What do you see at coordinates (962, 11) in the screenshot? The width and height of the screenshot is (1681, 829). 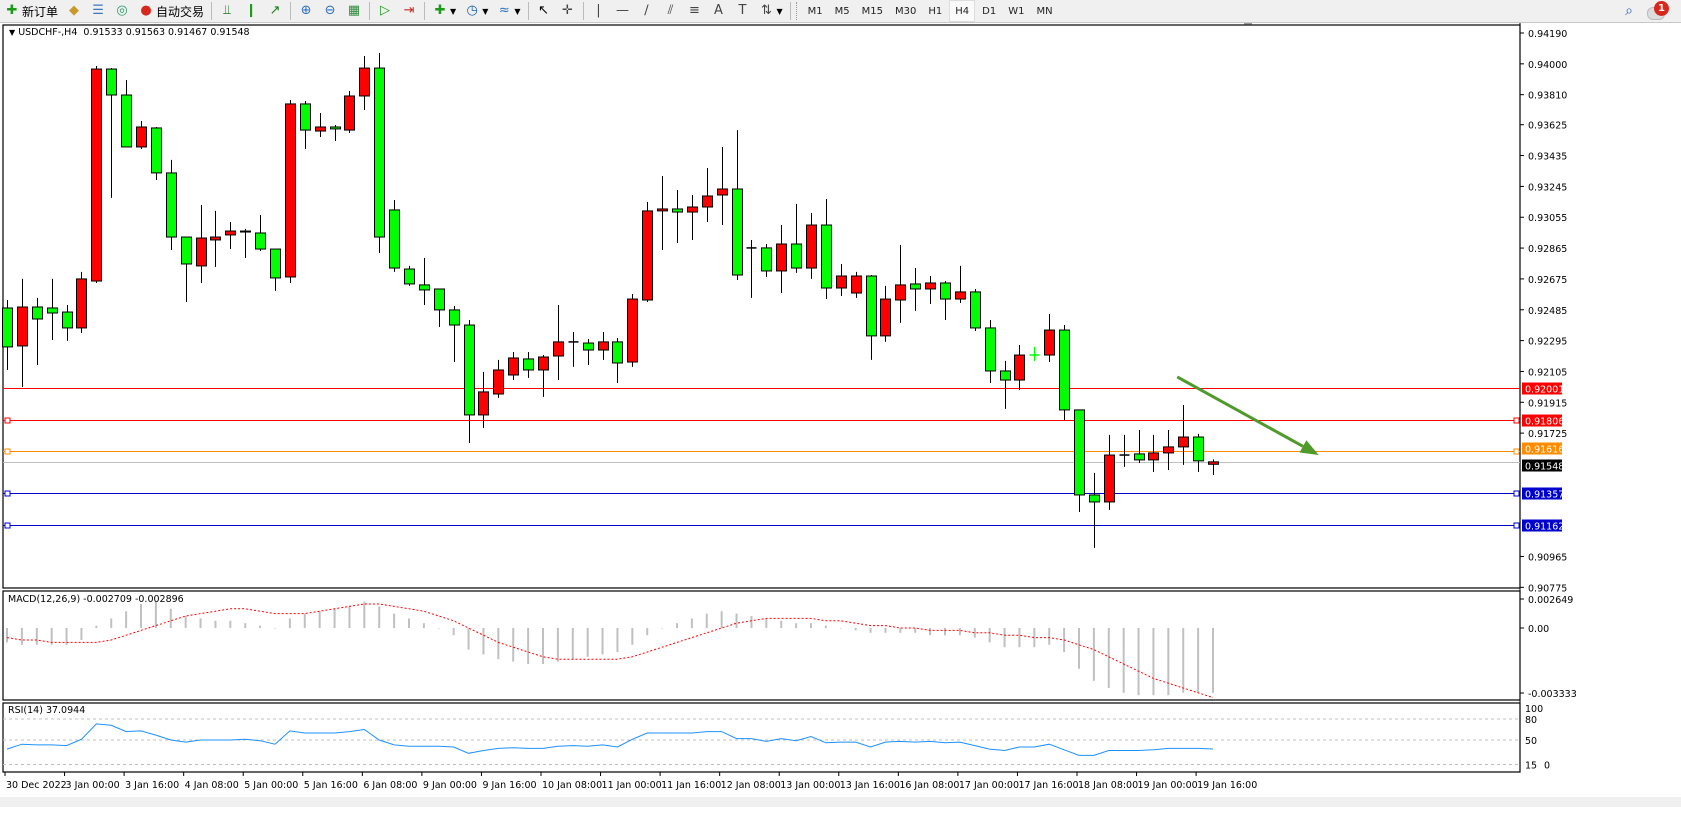 I see `timeframe-h4: H4` at bounding box center [962, 11].